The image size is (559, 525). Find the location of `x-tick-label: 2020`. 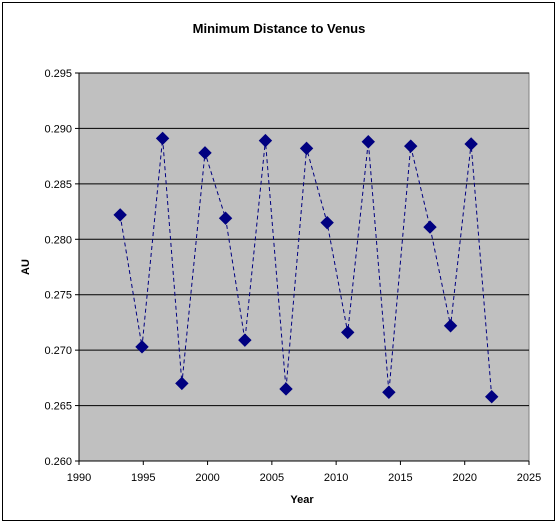

x-tick-label: 2020 is located at coordinates (464, 478).